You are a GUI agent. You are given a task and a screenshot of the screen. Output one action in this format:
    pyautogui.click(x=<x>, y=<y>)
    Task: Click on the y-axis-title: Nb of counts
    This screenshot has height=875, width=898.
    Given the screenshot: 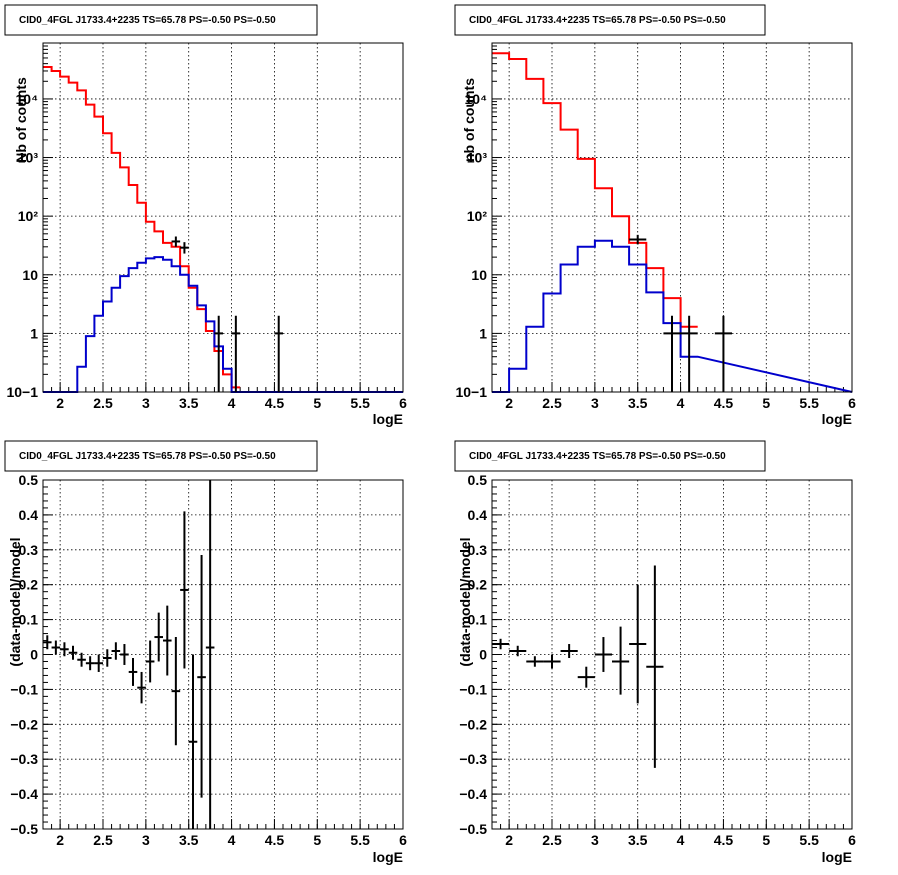 What is the action you would take?
    pyautogui.click(x=21, y=120)
    